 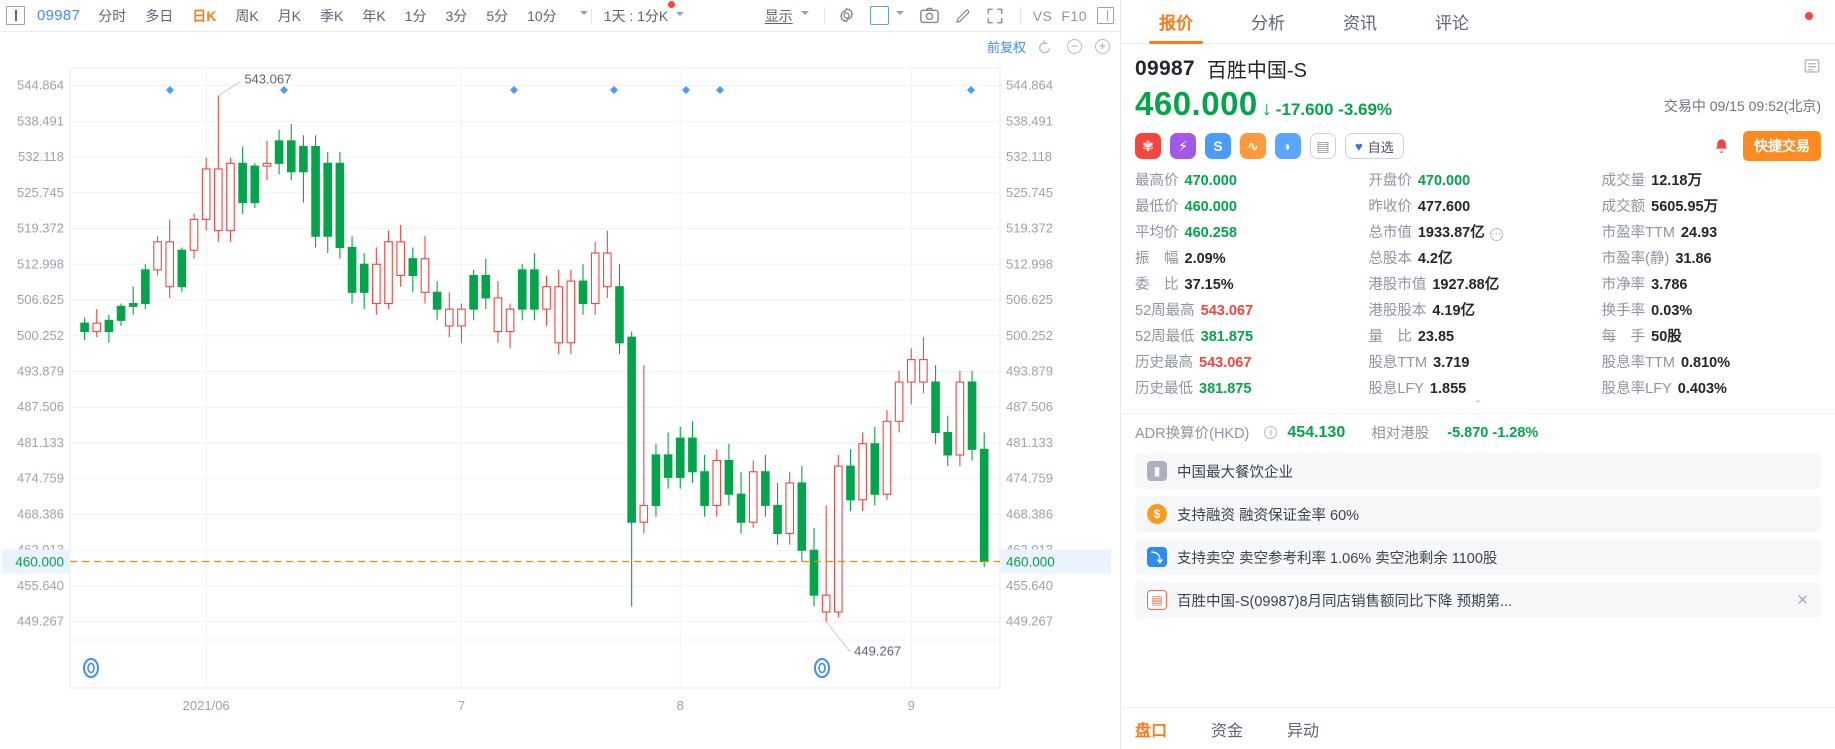 I want to click on period-select-chevron-down-icon, so click(x=680, y=16).